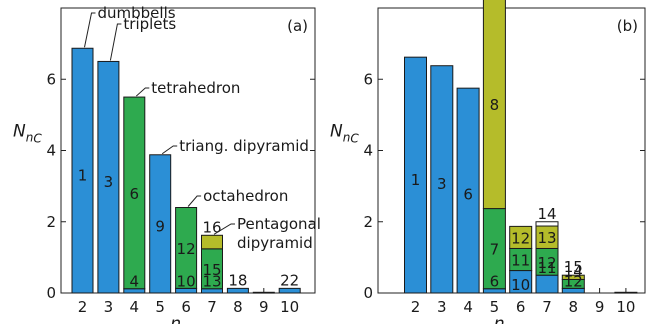 Image resolution: width=652 pixels, height=324 pixels. I want to click on annotation-label: Pentagonal dipyramid, so click(279, 233).